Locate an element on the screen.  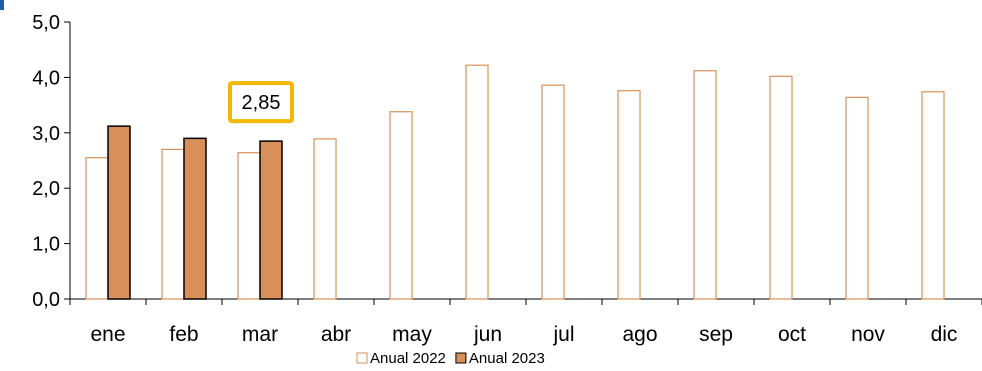
y-tick-label: 4,0 is located at coordinates (46, 78).